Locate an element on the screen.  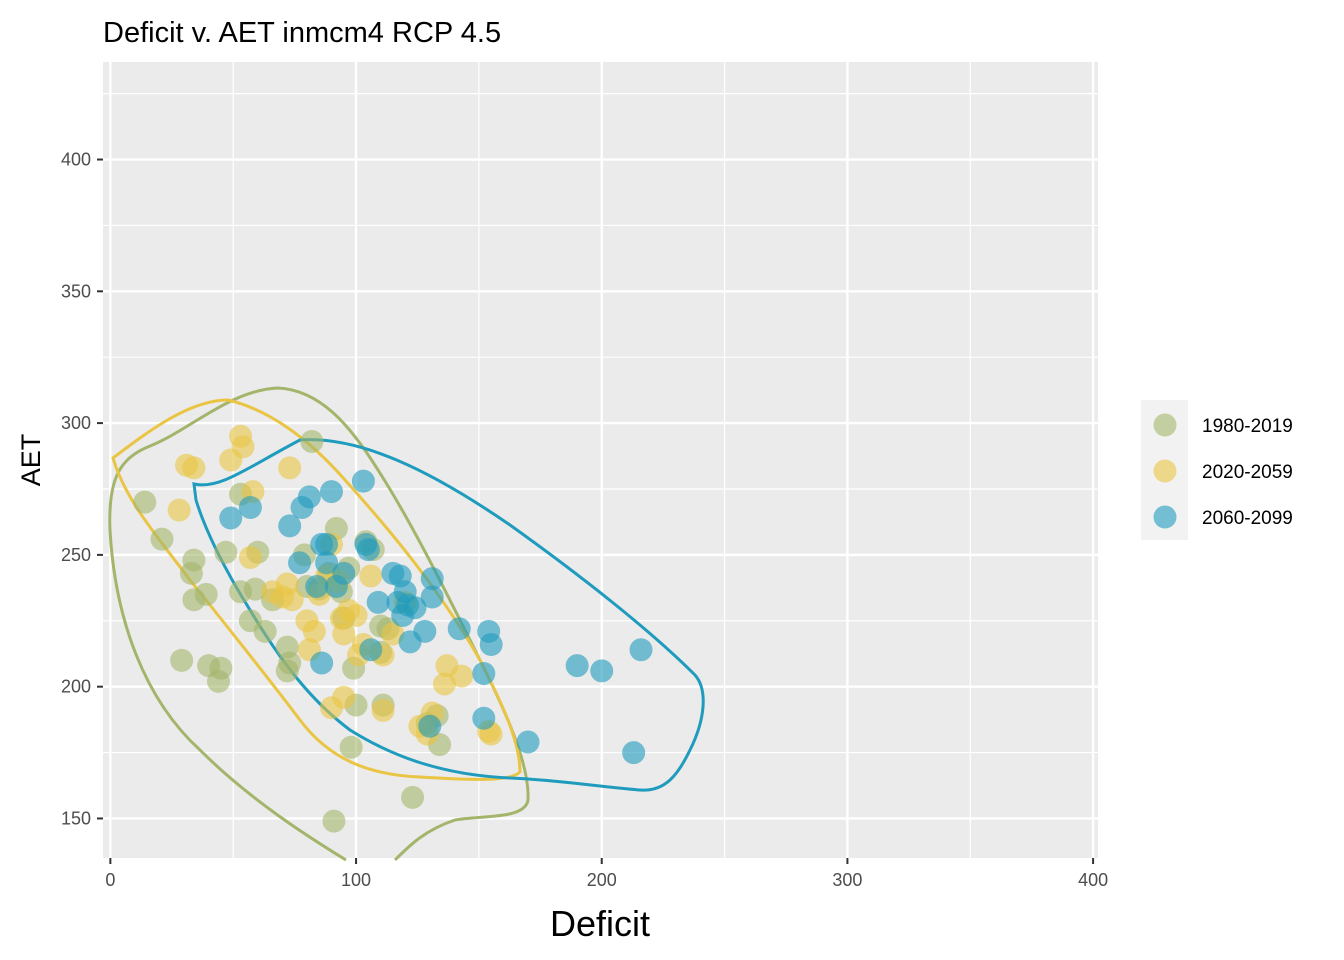
x-tick-label: 0 is located at coordinates (110, 880).